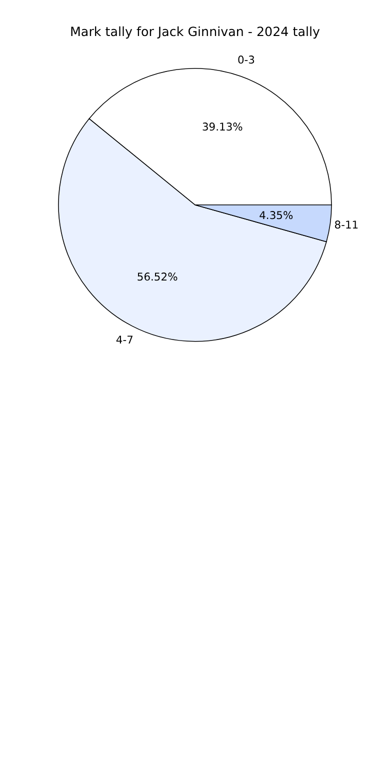 The height and width of the screenshot is (780, 390). Describe the element at coordinates (246, 60) in the screenshot. I see `slice-label: 0-3` at that location.